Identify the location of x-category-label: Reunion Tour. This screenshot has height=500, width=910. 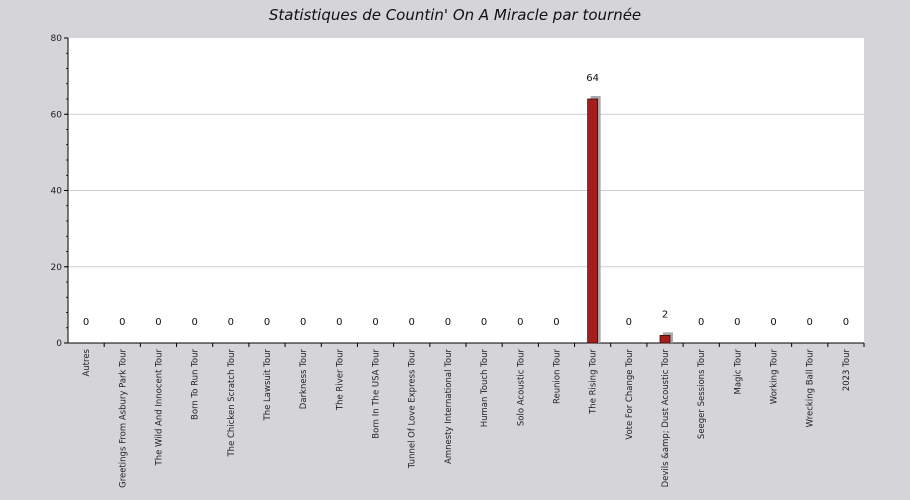
(557, 377).